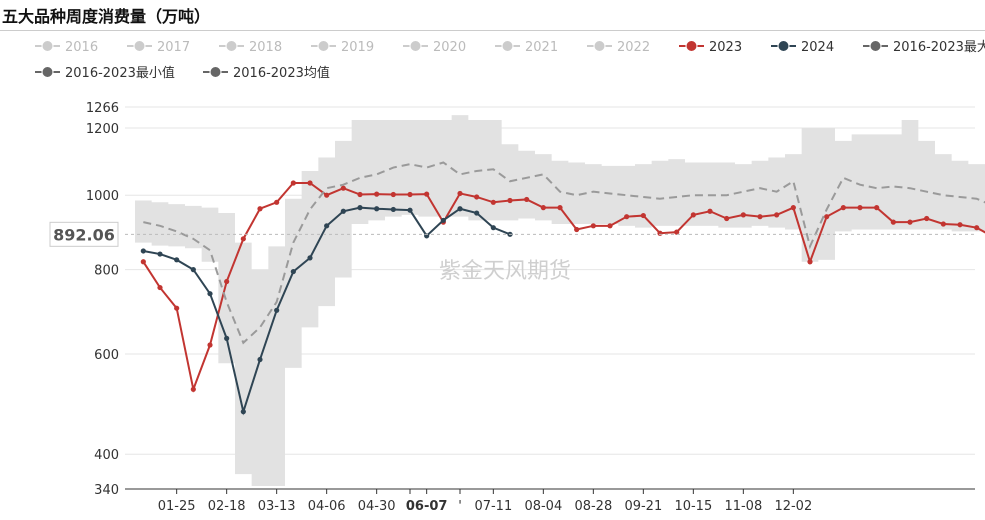 This screenshot has width=985, height=520. What do you see at coordinates (492, 30) in the screenshot?
I see `title-divider` at bounding box center [492, 30].